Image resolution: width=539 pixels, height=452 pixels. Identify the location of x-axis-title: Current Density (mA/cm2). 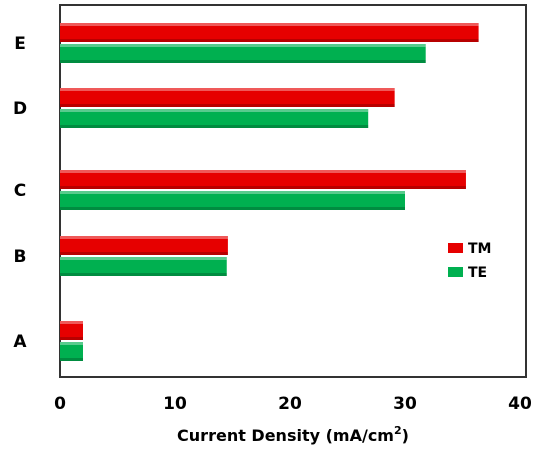
(293, 434).